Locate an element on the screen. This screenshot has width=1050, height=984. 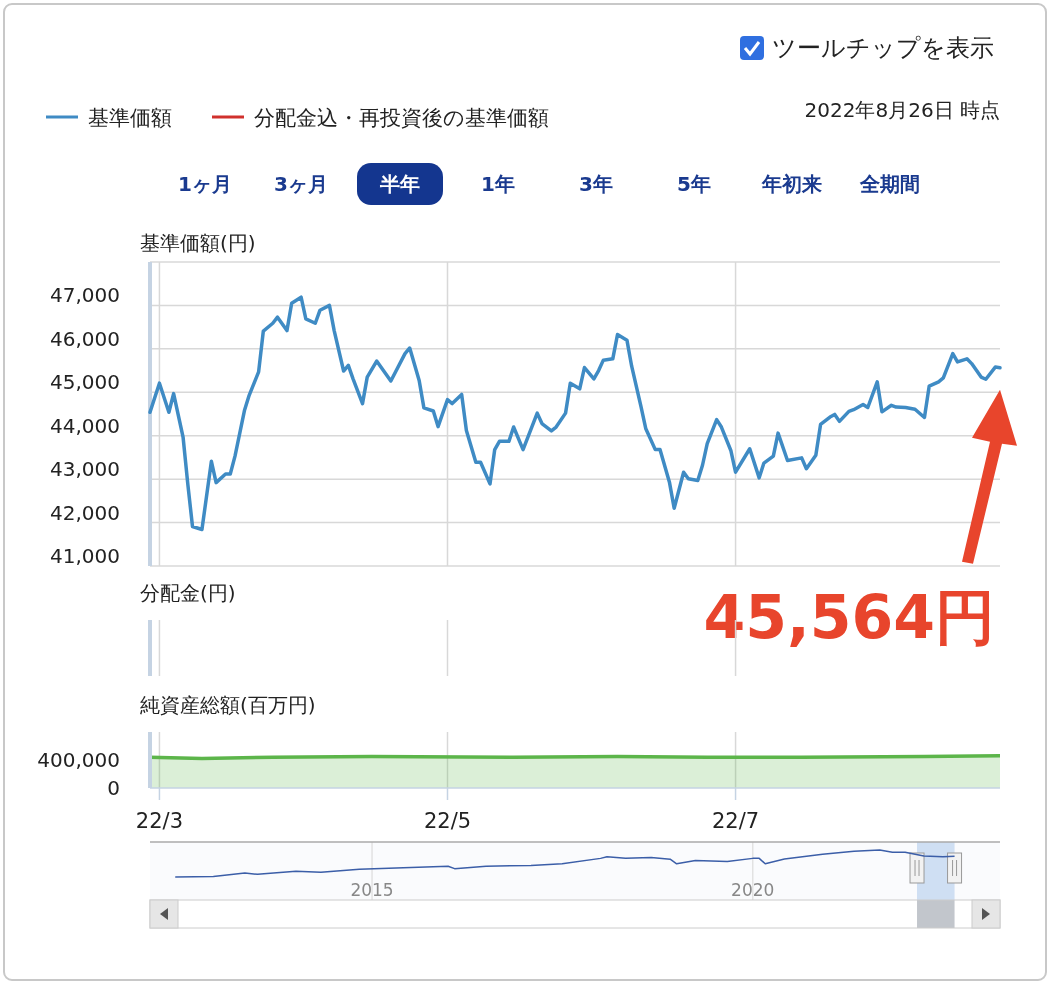
y-tick-label: 42,000 is located at coordinates (85, 512).